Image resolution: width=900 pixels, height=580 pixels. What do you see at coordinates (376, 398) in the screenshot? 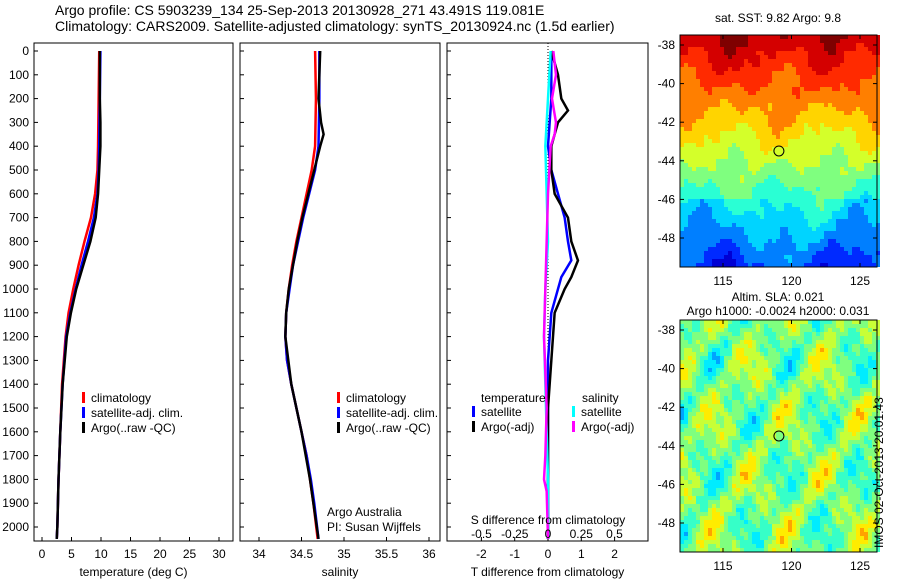
I see `legend-label: climatology` at bounding box center [376, 398].